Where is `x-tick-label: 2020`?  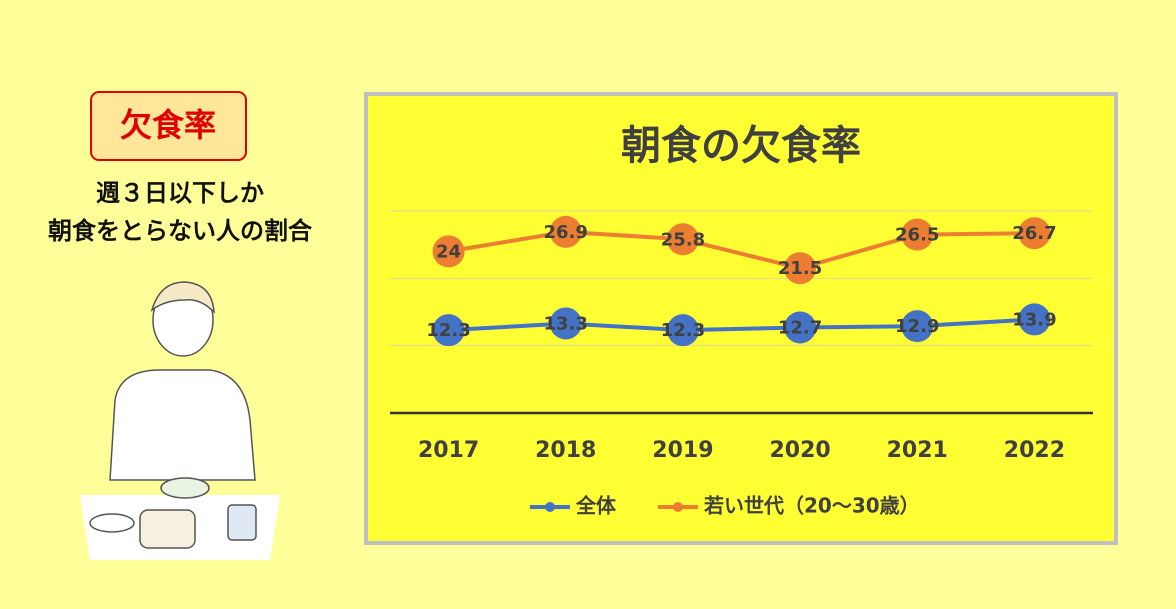
x-tick-label: 2020 is located at coordinates (799, 450).